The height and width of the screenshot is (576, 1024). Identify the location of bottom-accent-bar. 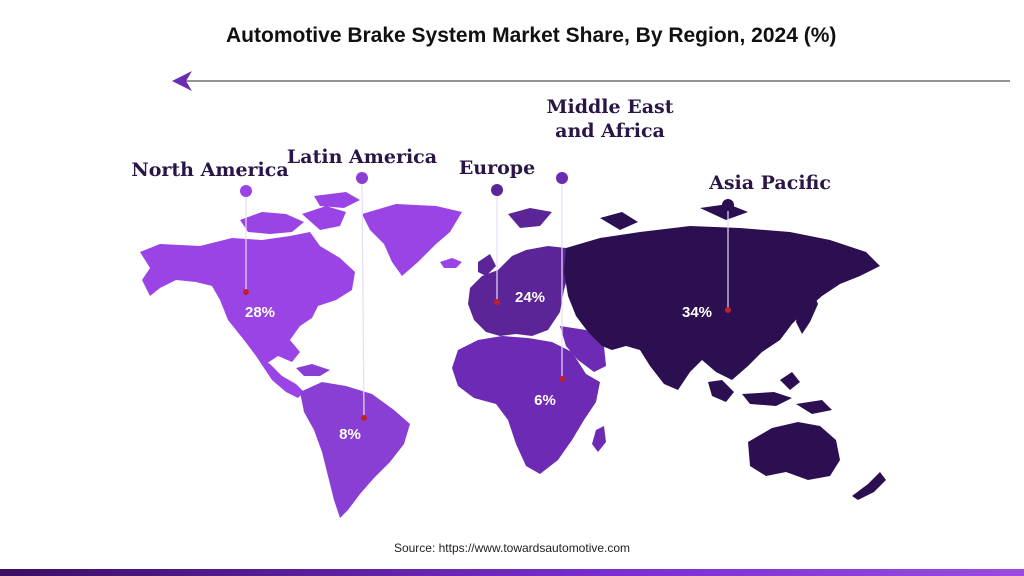
(512, 572).